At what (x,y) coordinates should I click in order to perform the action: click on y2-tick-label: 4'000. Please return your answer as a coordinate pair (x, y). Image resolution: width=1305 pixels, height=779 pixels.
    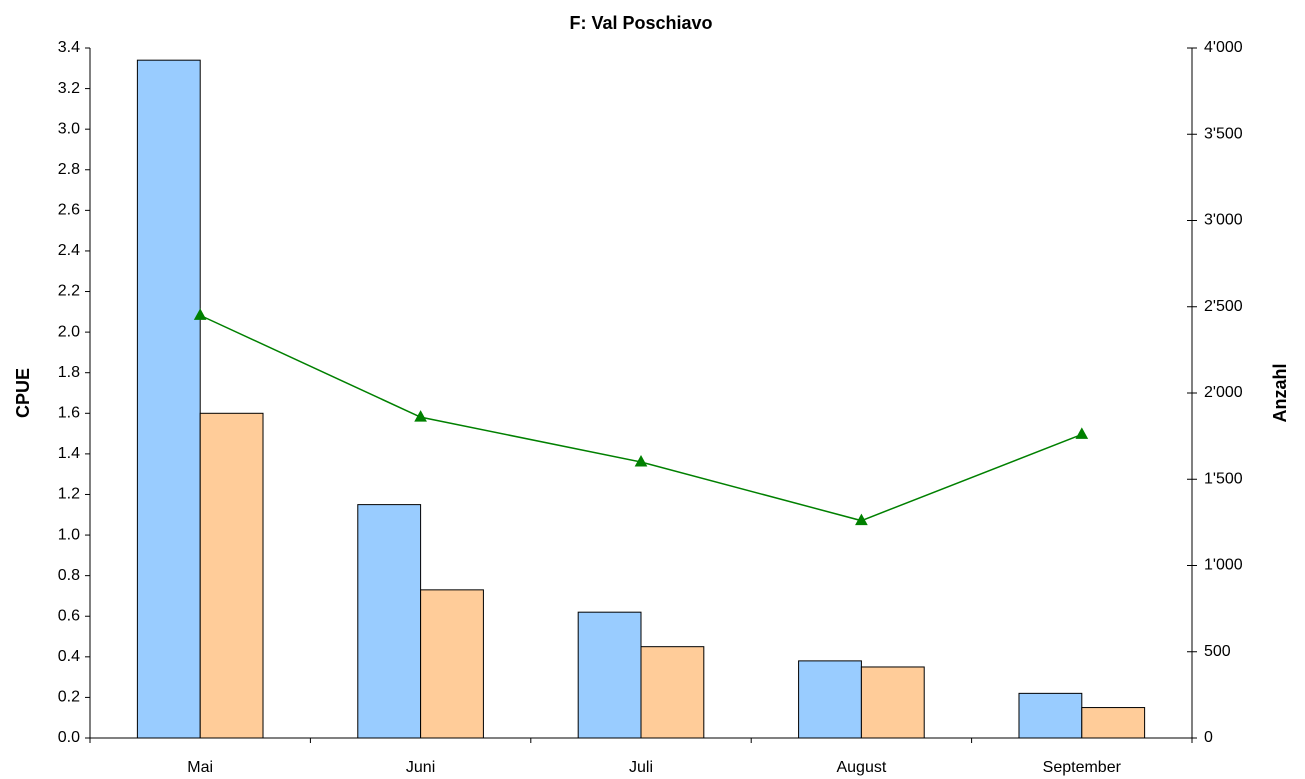
    Looking at the image, I should click on (1223, 47).